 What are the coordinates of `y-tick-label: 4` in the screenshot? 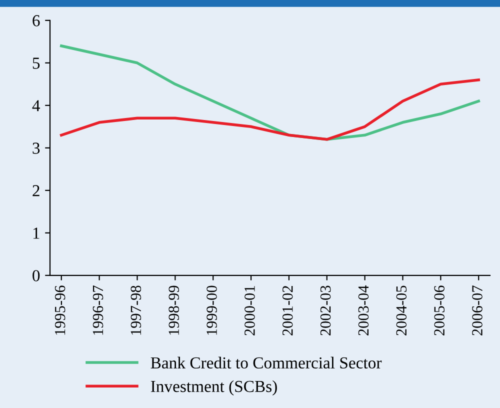 It's located at (36, 106).